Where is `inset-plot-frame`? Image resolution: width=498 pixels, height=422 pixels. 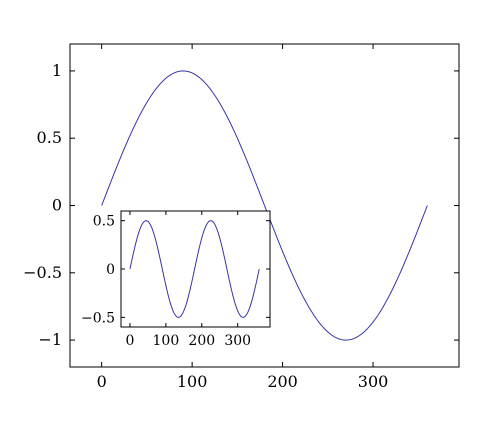 inset-plot-frame is located at coordinates (195, 269).